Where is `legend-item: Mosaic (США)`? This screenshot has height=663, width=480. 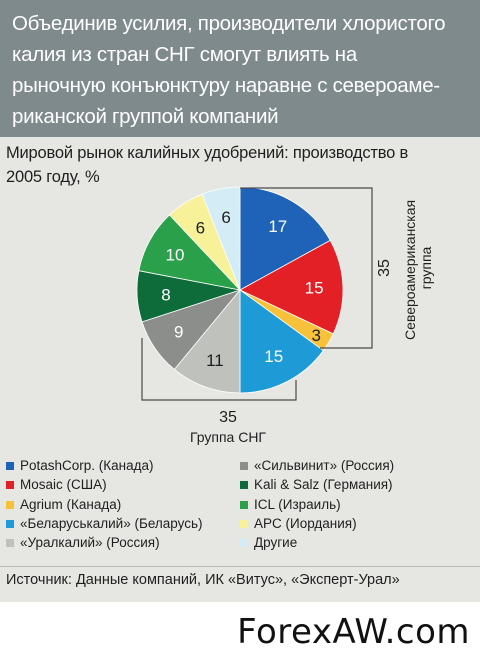
legend-item: Mosaic (США) is located at coordinates (123, 485).